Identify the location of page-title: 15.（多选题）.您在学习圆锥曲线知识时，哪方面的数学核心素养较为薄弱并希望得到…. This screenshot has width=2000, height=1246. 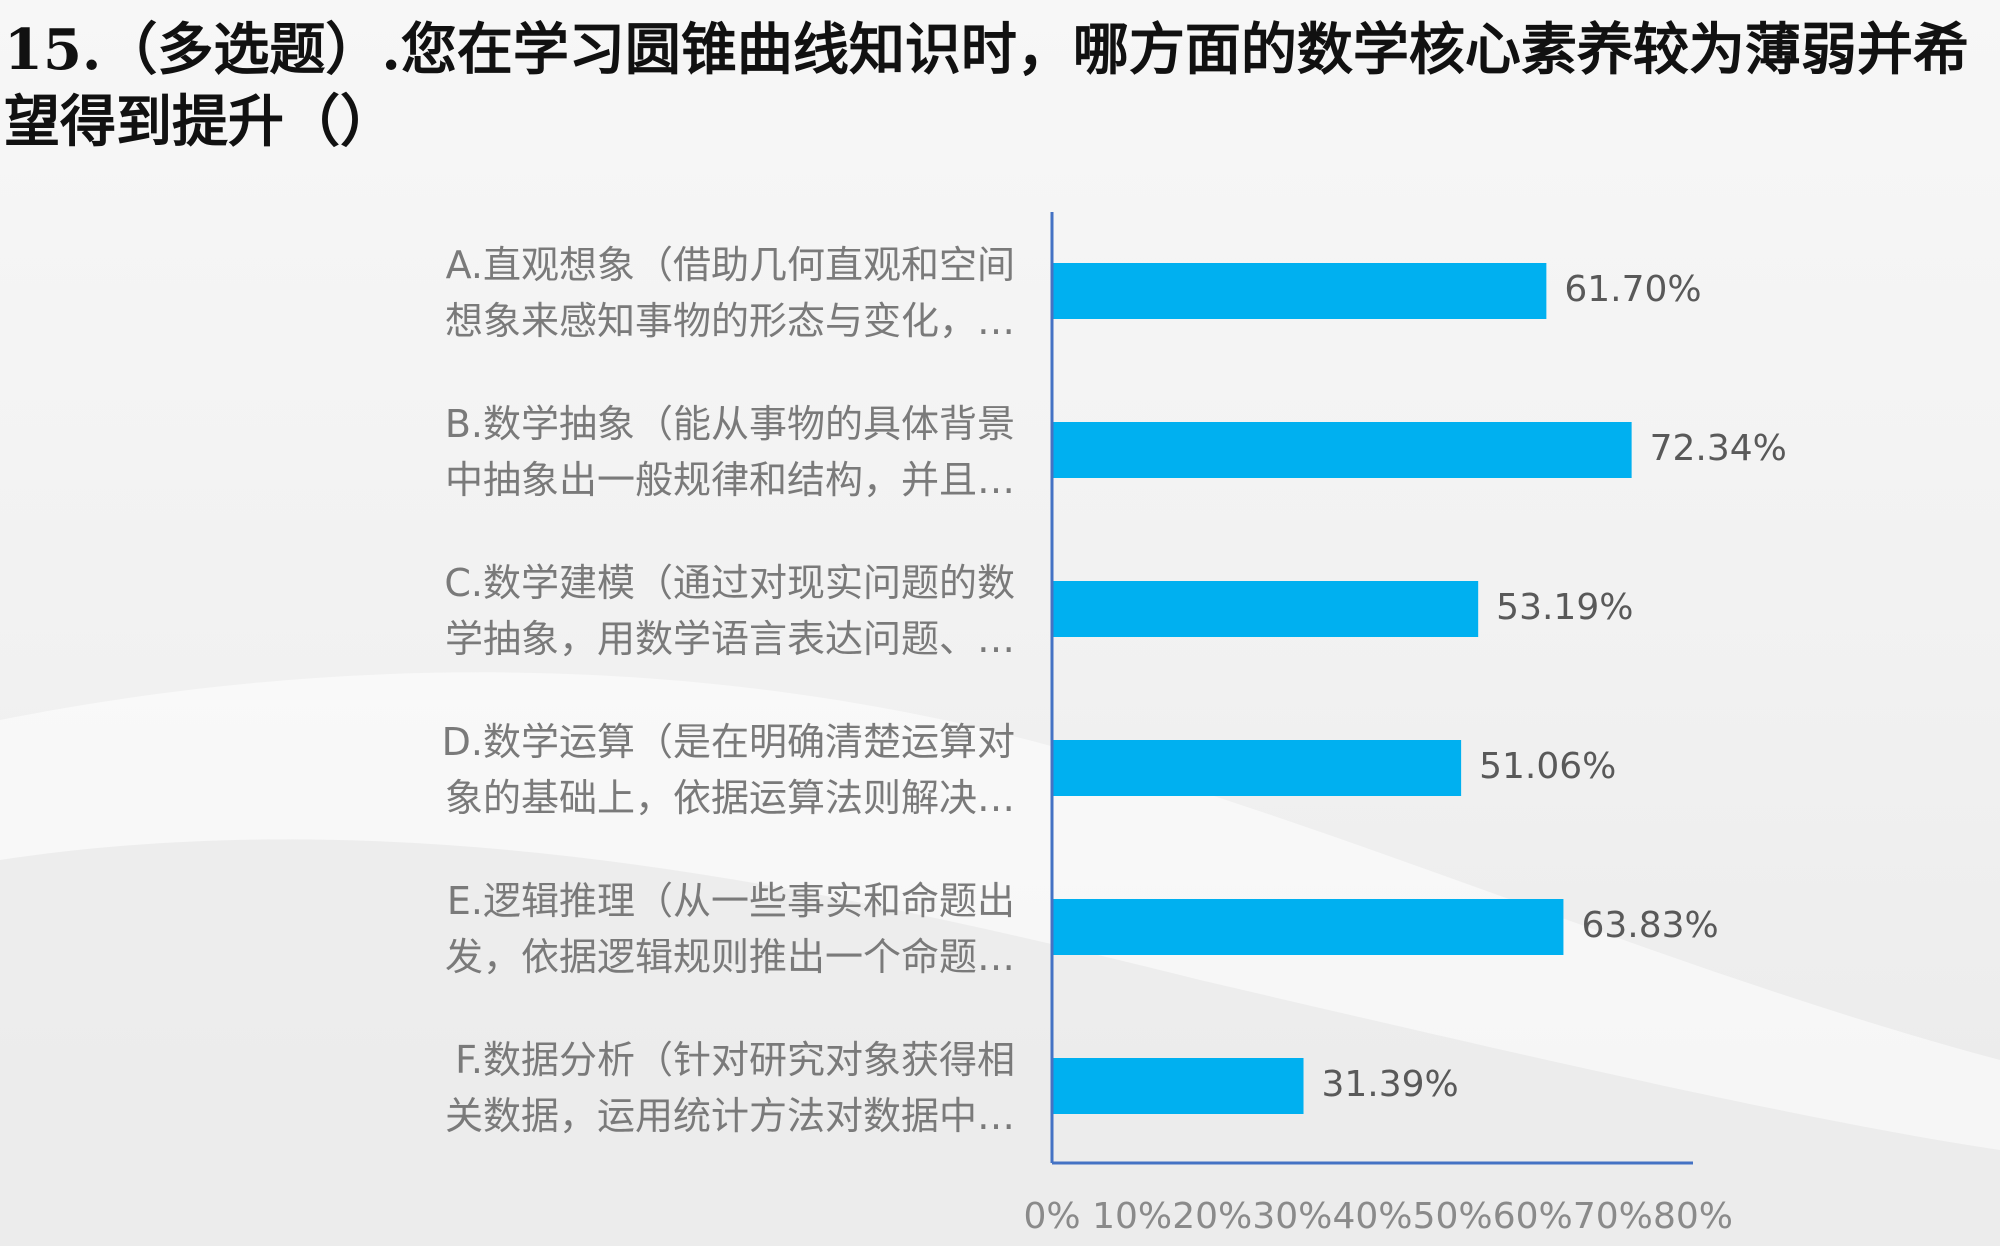
(986, 86).